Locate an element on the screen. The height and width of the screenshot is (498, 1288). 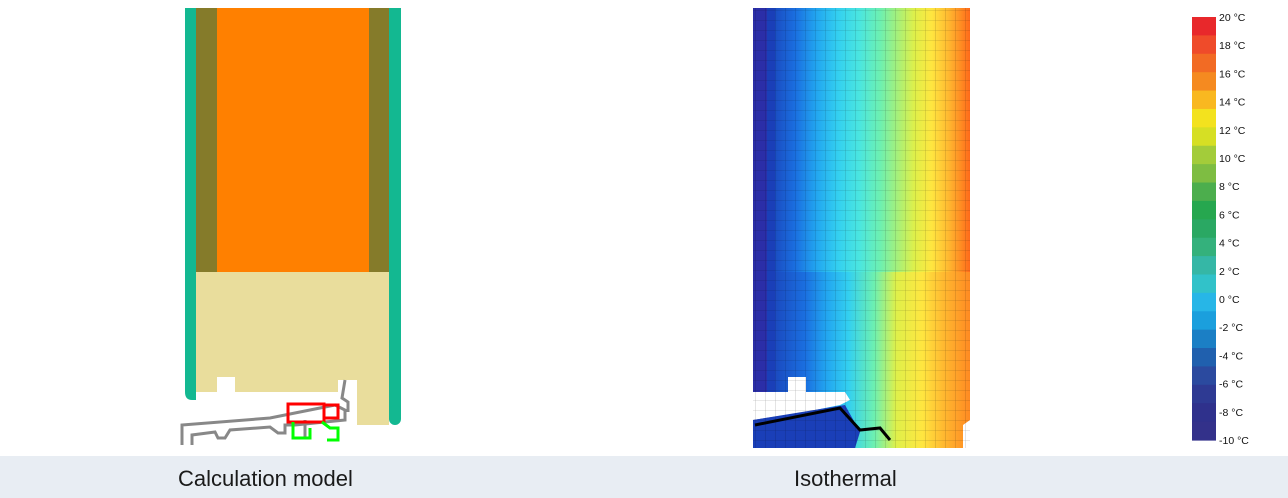
legend-tick-label: 12 °C is located at coordinates (1232, 131).